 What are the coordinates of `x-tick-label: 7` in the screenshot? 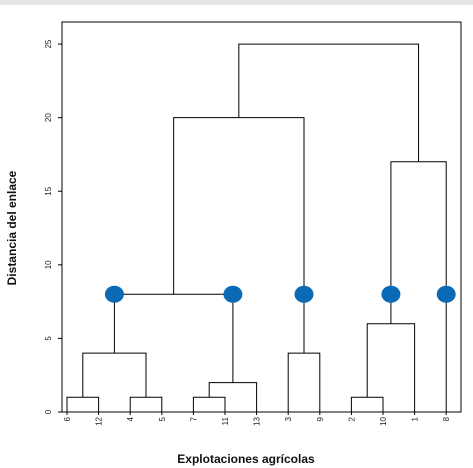 It's located at (193, 418).